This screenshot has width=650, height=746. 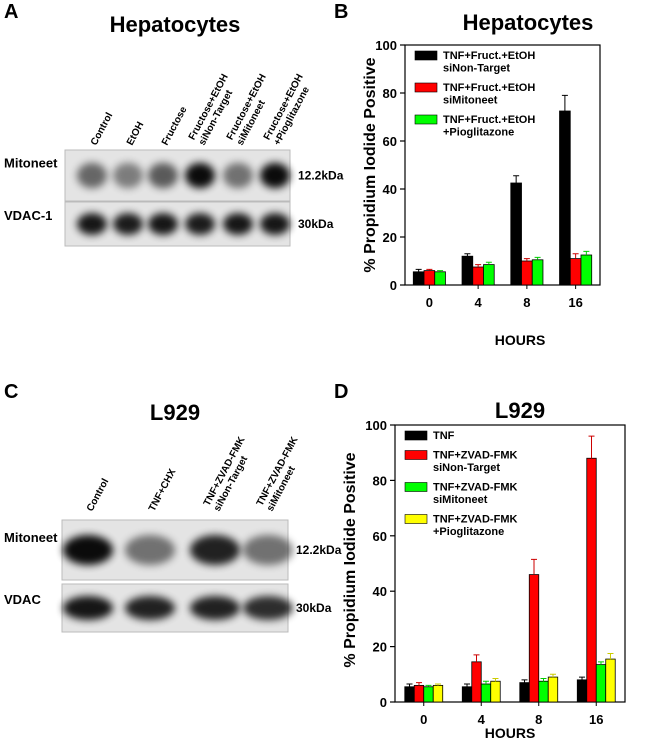 What do you see at coordinates (370, 164) in the screenshot?
I see `y-axis-label: % Propidium Iodide Positive` at bounding box center [370, 164].